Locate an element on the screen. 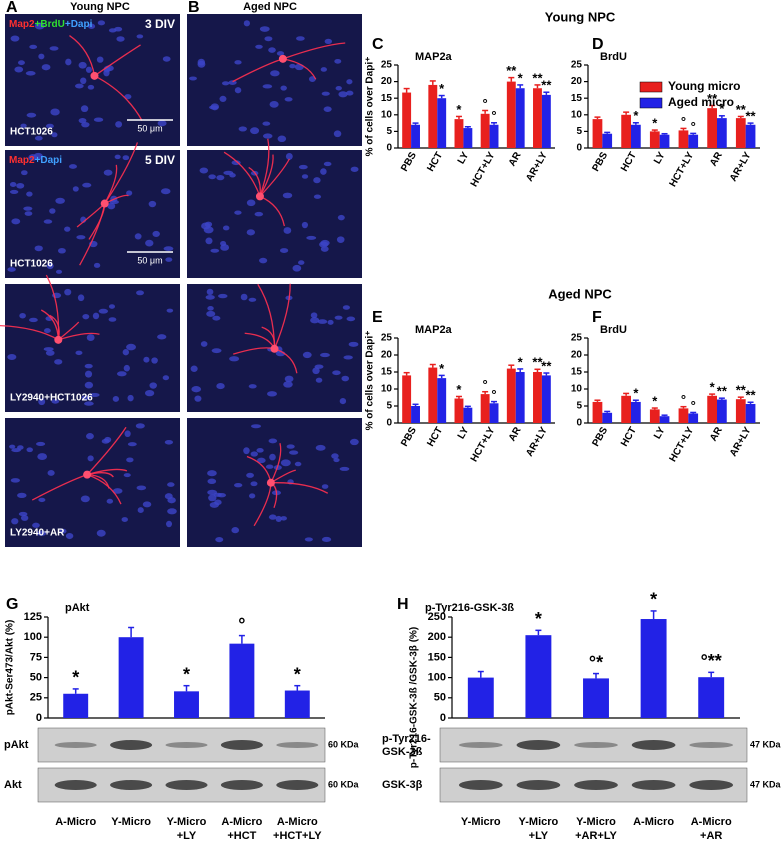  x-tick-label: A-Micro +HCT is located at coordinates (241, 829).